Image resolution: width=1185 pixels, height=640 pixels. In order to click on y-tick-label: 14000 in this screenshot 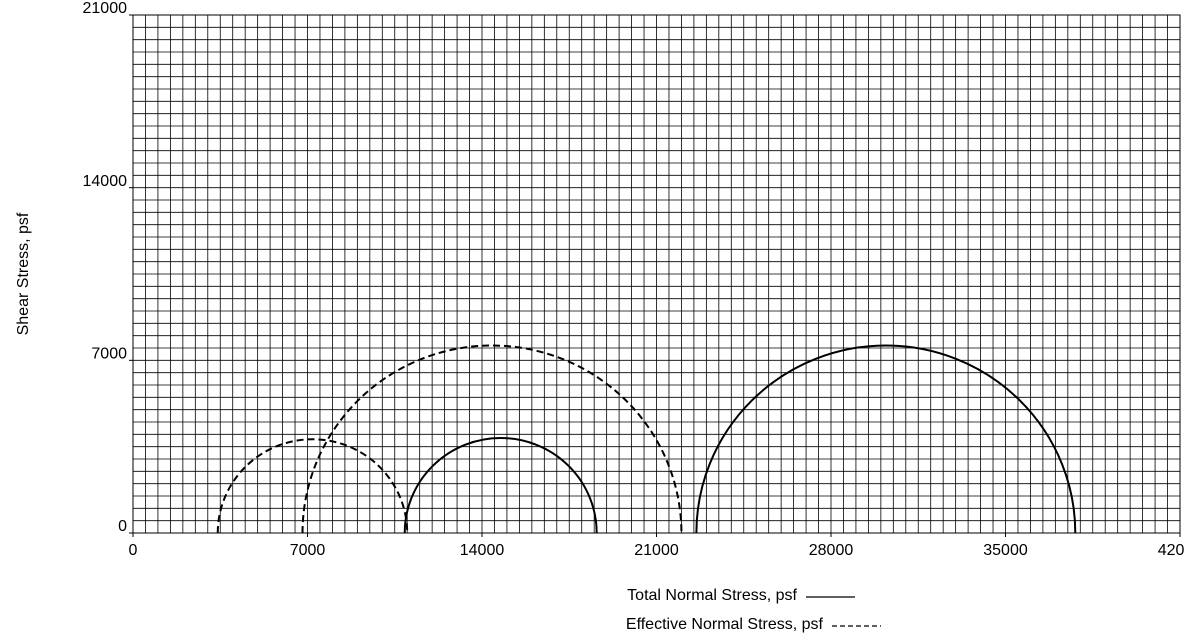, I will do `click(105, 181)`.